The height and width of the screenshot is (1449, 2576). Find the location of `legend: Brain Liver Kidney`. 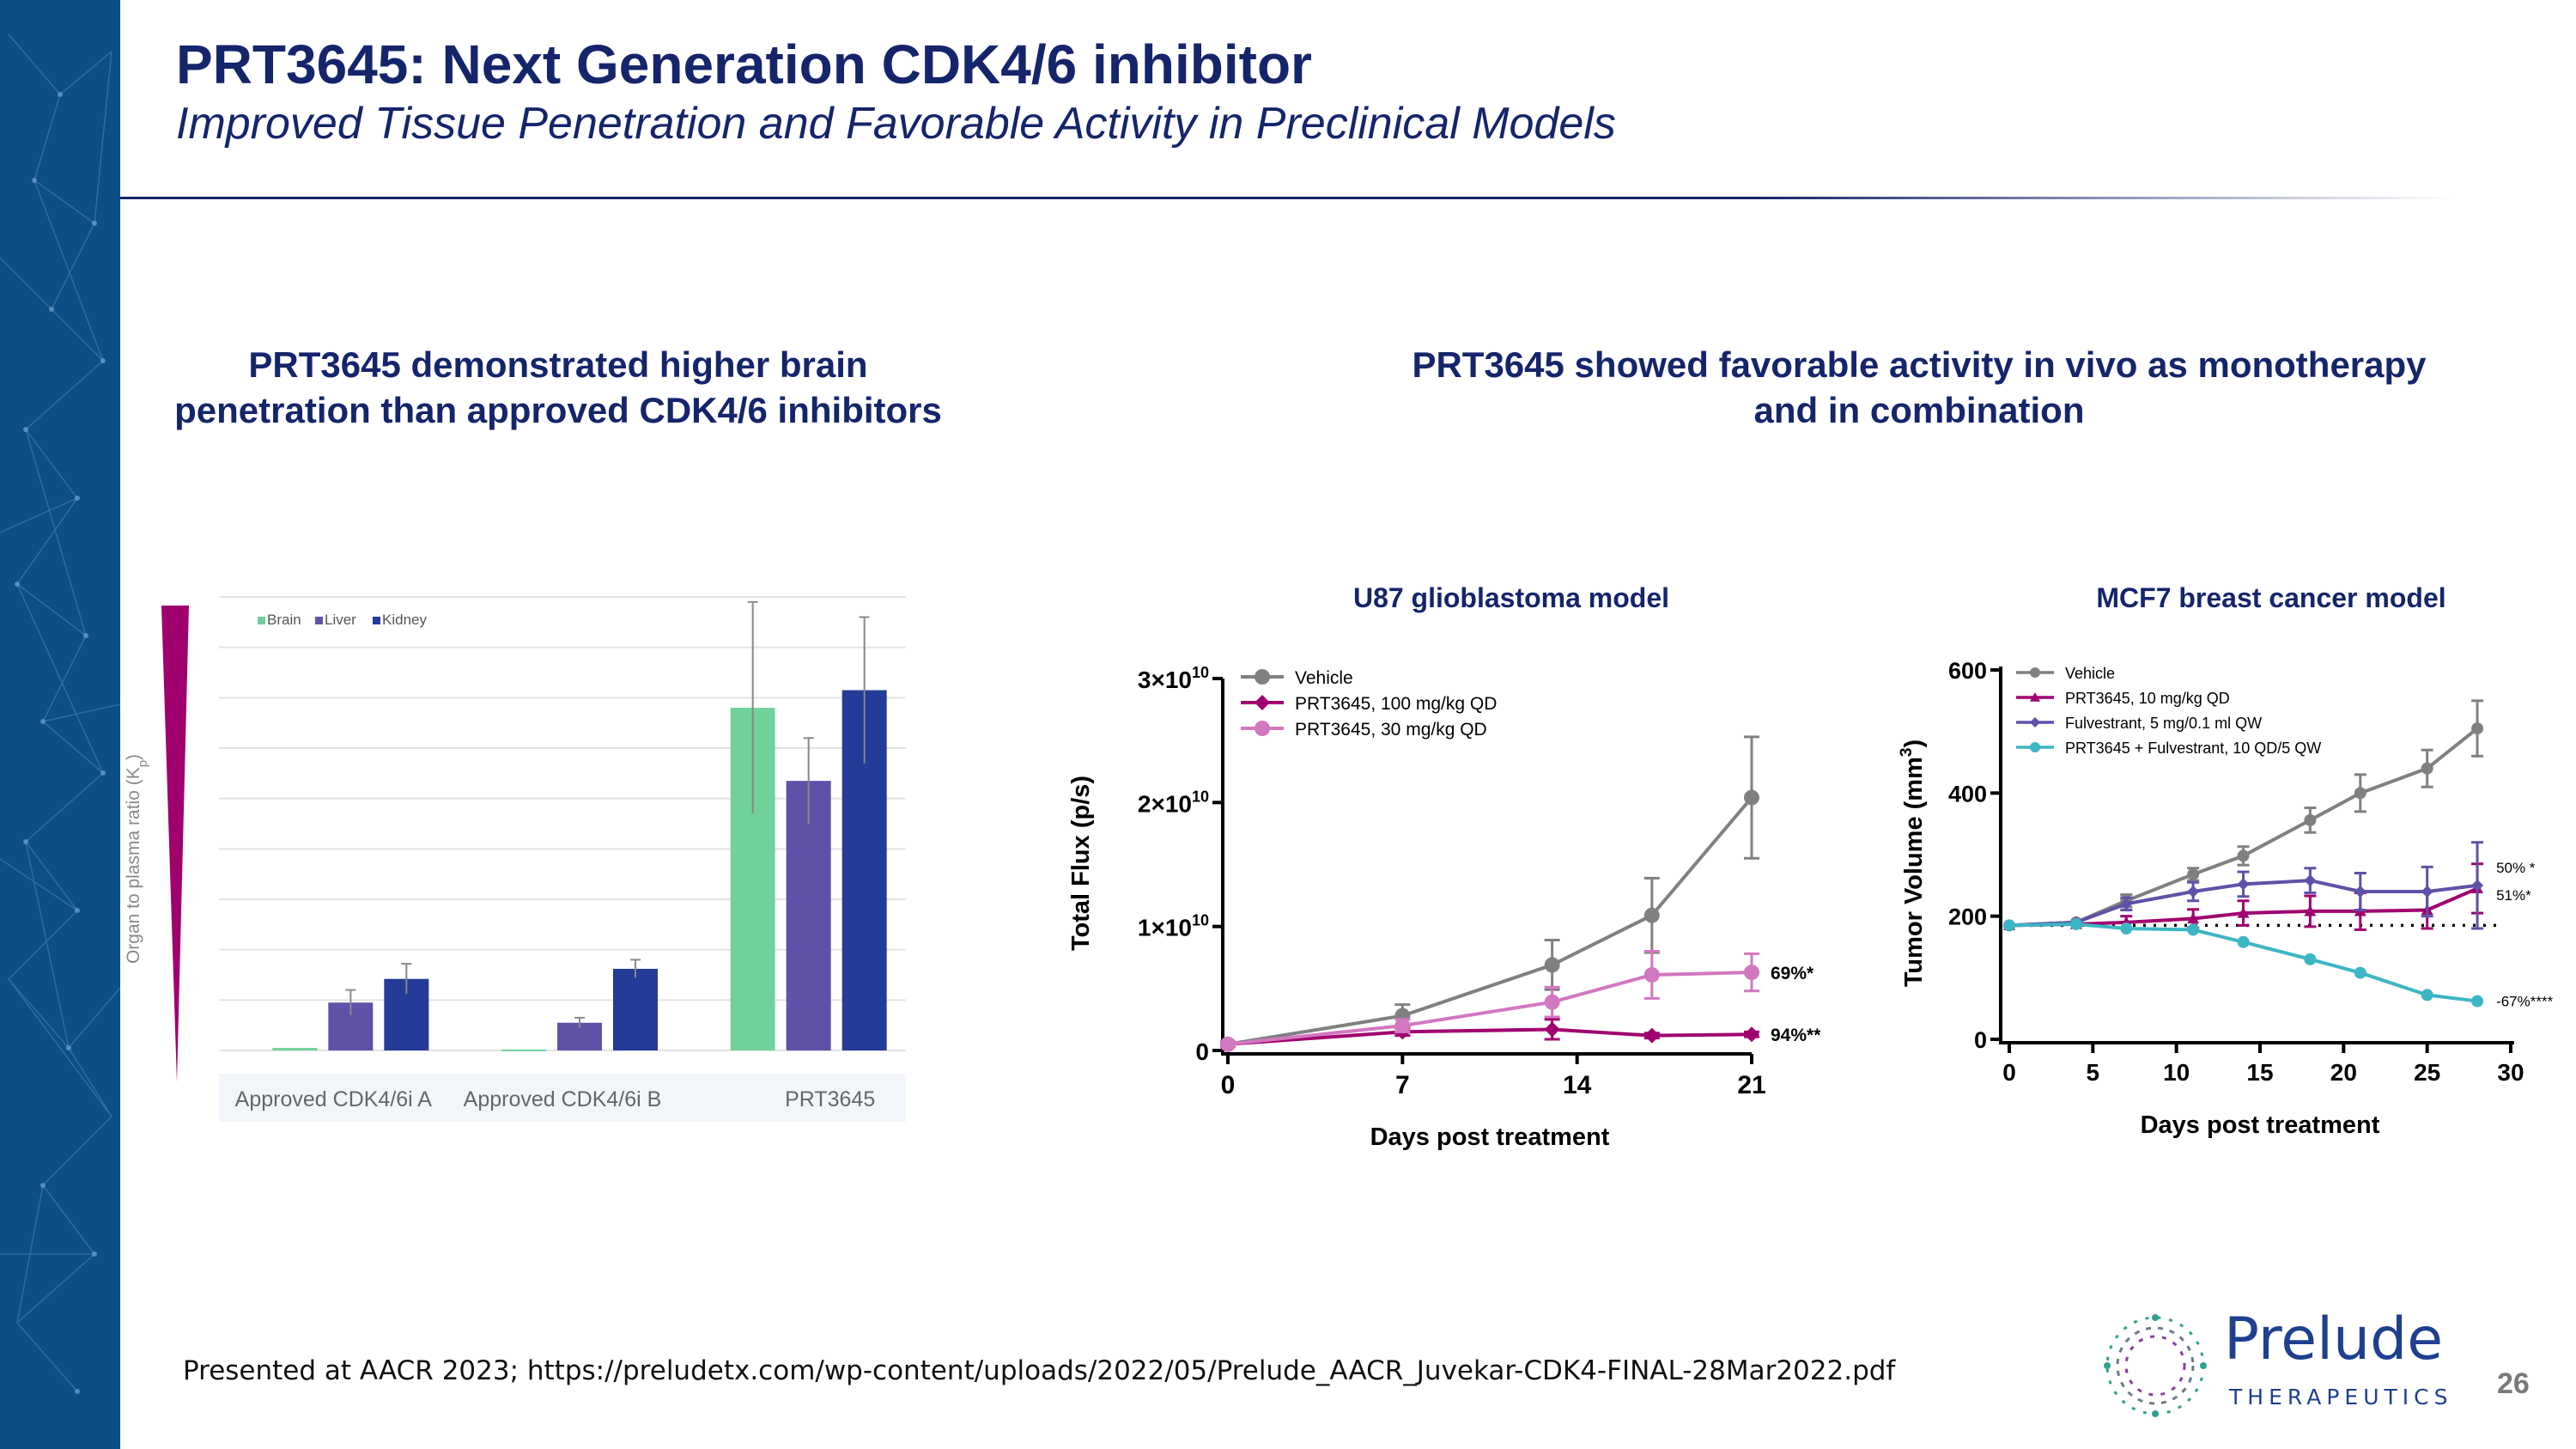

legend: Brain Liver Kidney is located at coordinates (343, 620).